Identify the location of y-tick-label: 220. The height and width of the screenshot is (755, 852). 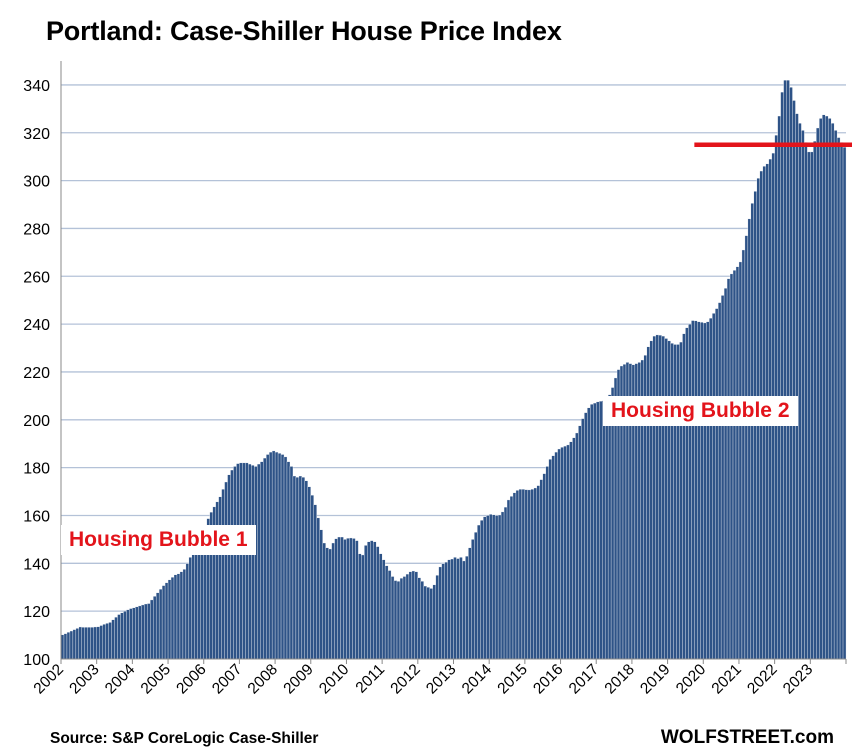
(36, 373).